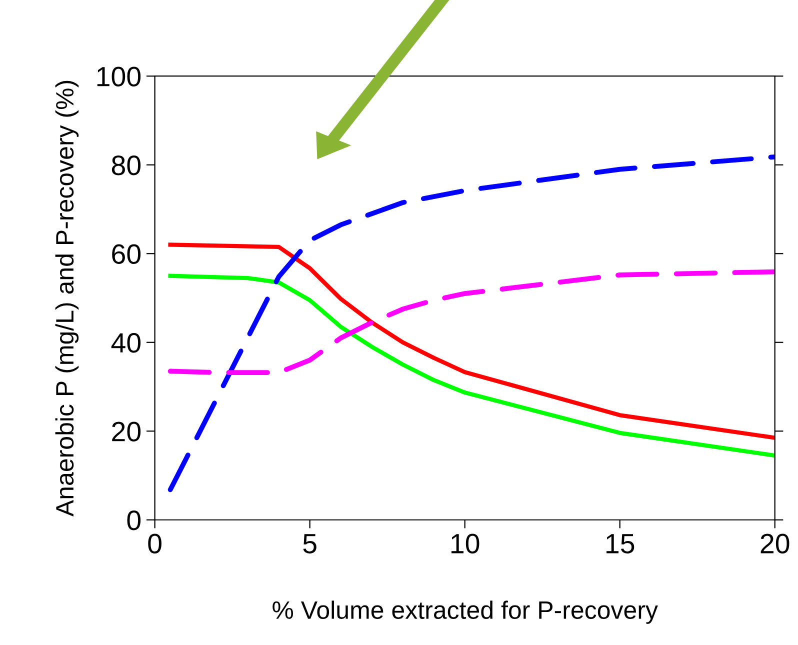 The height and width of the screenshot is (645, 798). I want to click on x-tick-label: 15, so click(620, 544).